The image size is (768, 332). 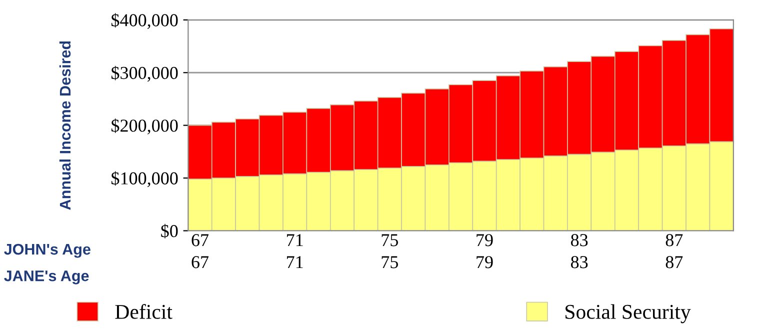 I want to click on x-tick-label: 83 83, so click(x=579, y=251).